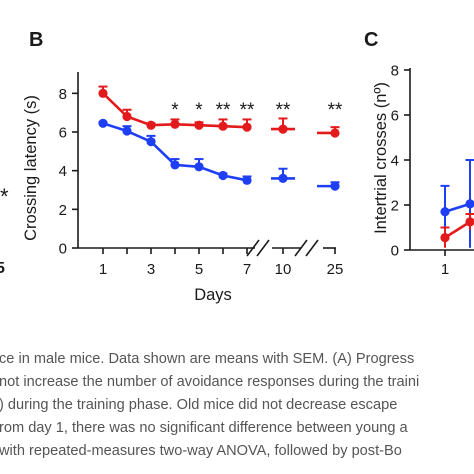 The width and height of the screenshot is (474, 474). I want to click on panel-b-y-tick-label: 2, so click(63, 210).